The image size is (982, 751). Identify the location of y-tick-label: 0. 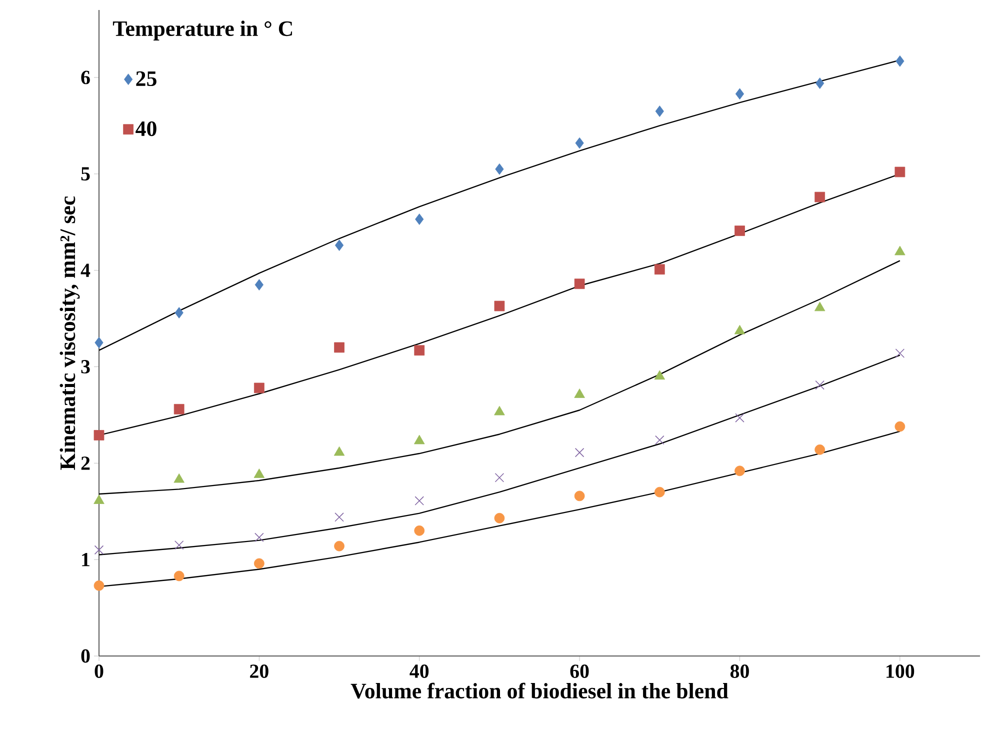
(85, 656).